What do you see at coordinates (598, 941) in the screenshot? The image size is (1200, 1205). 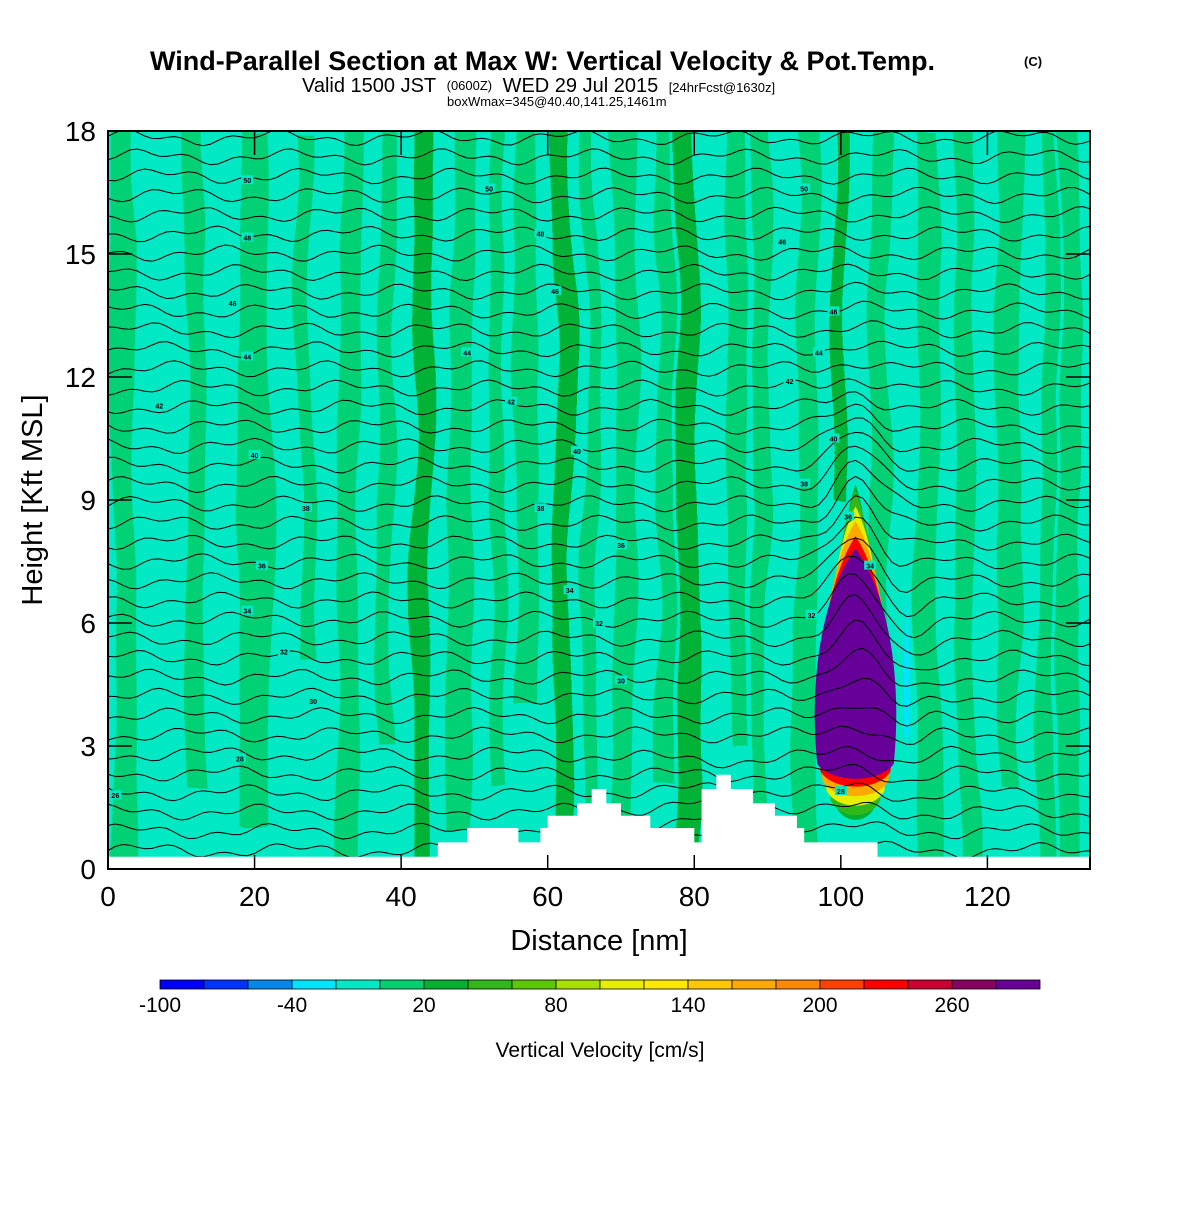 I see `x-axis-label: Distance [nm]` at bounding box center [598, 941].